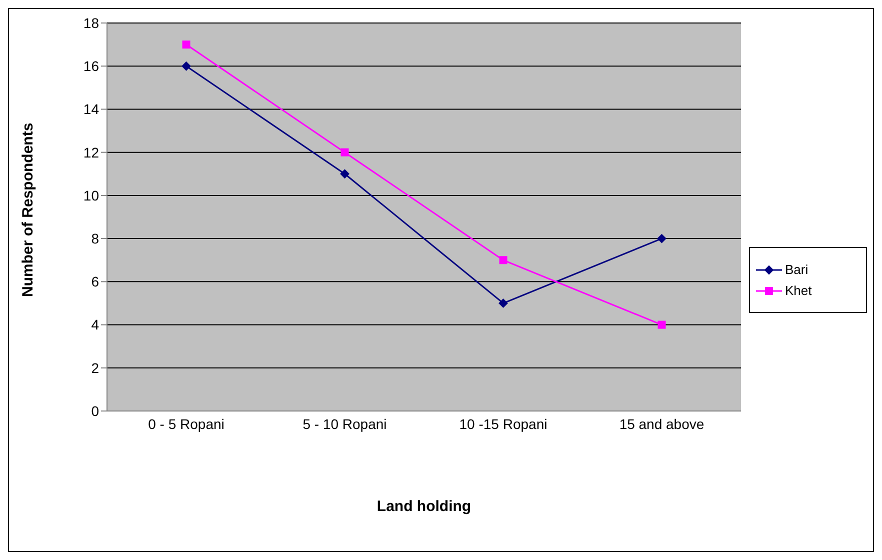 Image resolution: width=882 pixels, height=560 pixels. Describe the element at coordinates (798, 290) in the screenshot. I see `legend-label: Khet` at that location.